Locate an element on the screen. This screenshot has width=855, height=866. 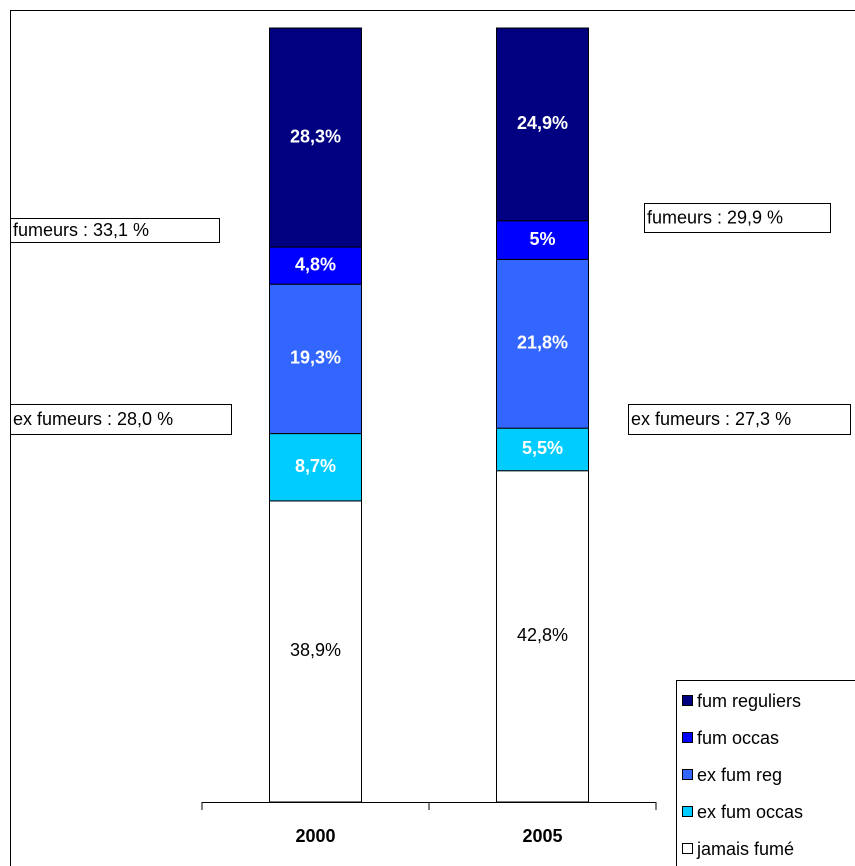
value-label: 5% is located at coordinates (542, 239).